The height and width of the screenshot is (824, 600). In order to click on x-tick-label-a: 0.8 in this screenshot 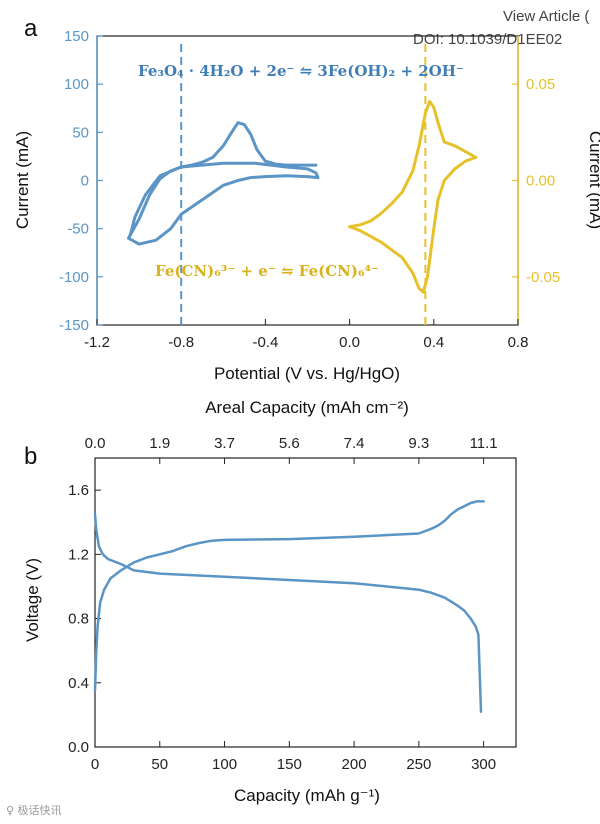, I will do `click(518, 342)`.